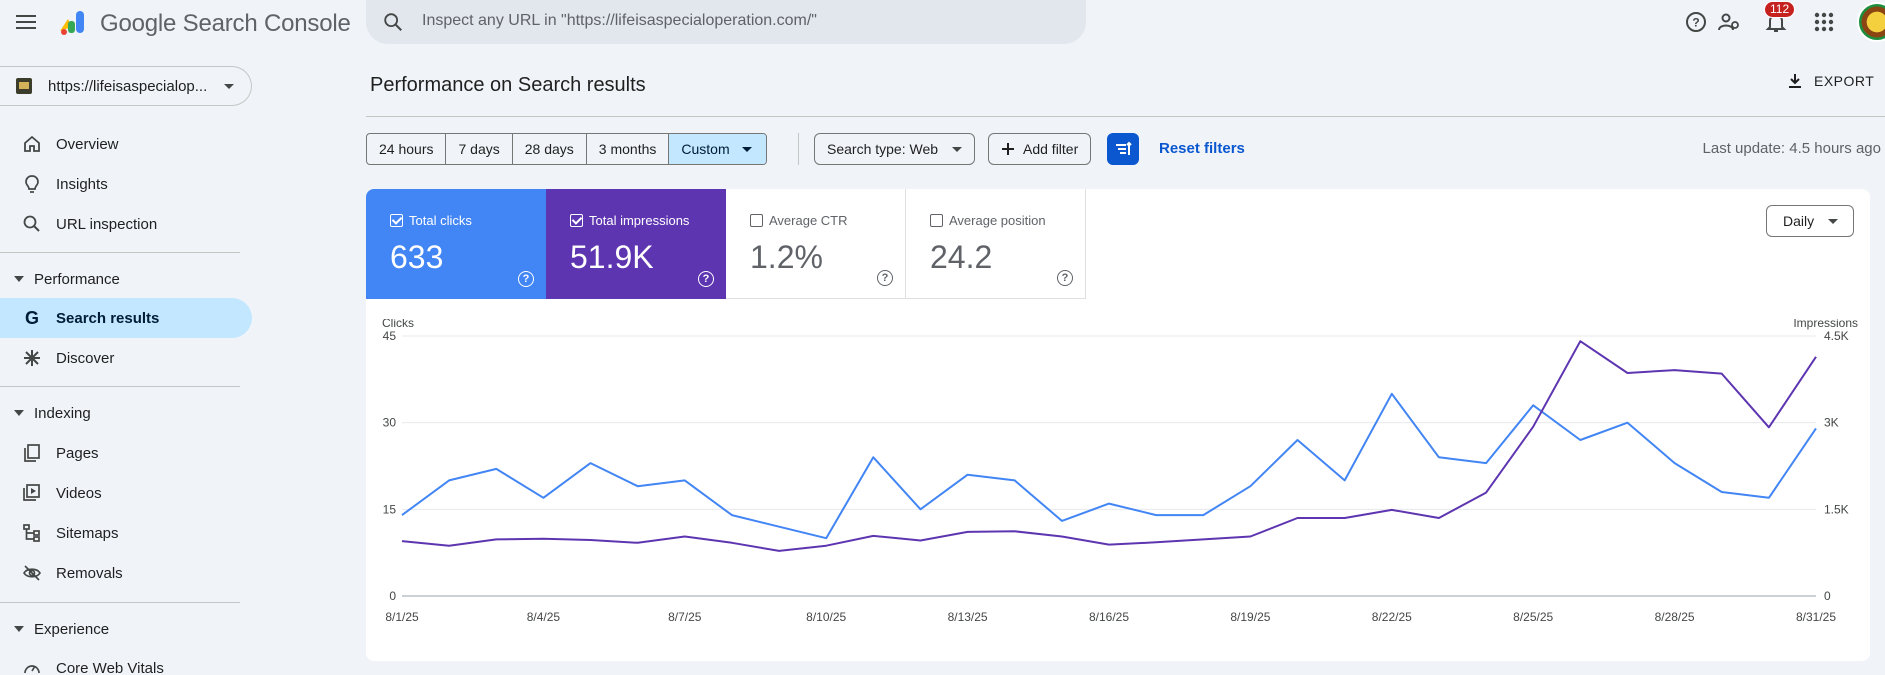  I want to click on filter-options-button, so click(1123, 149).